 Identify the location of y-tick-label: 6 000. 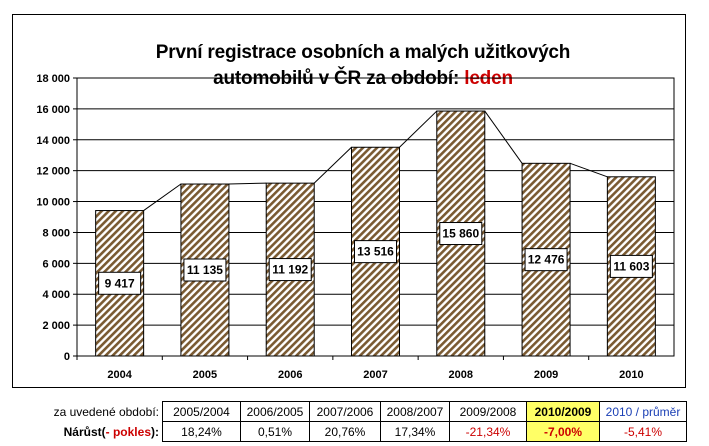
(56, 264).